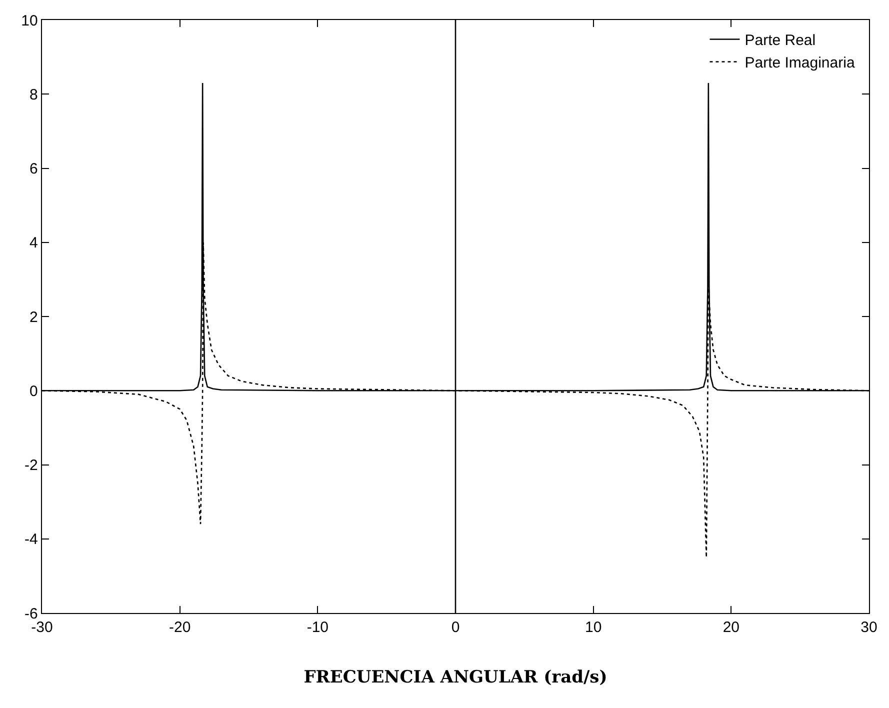 This screenshot has width=889, height=708. What do you see at coordinates (34, 95) in the screenshot?
I see `y-tick-label: 8` at bounding box center [34, 95].